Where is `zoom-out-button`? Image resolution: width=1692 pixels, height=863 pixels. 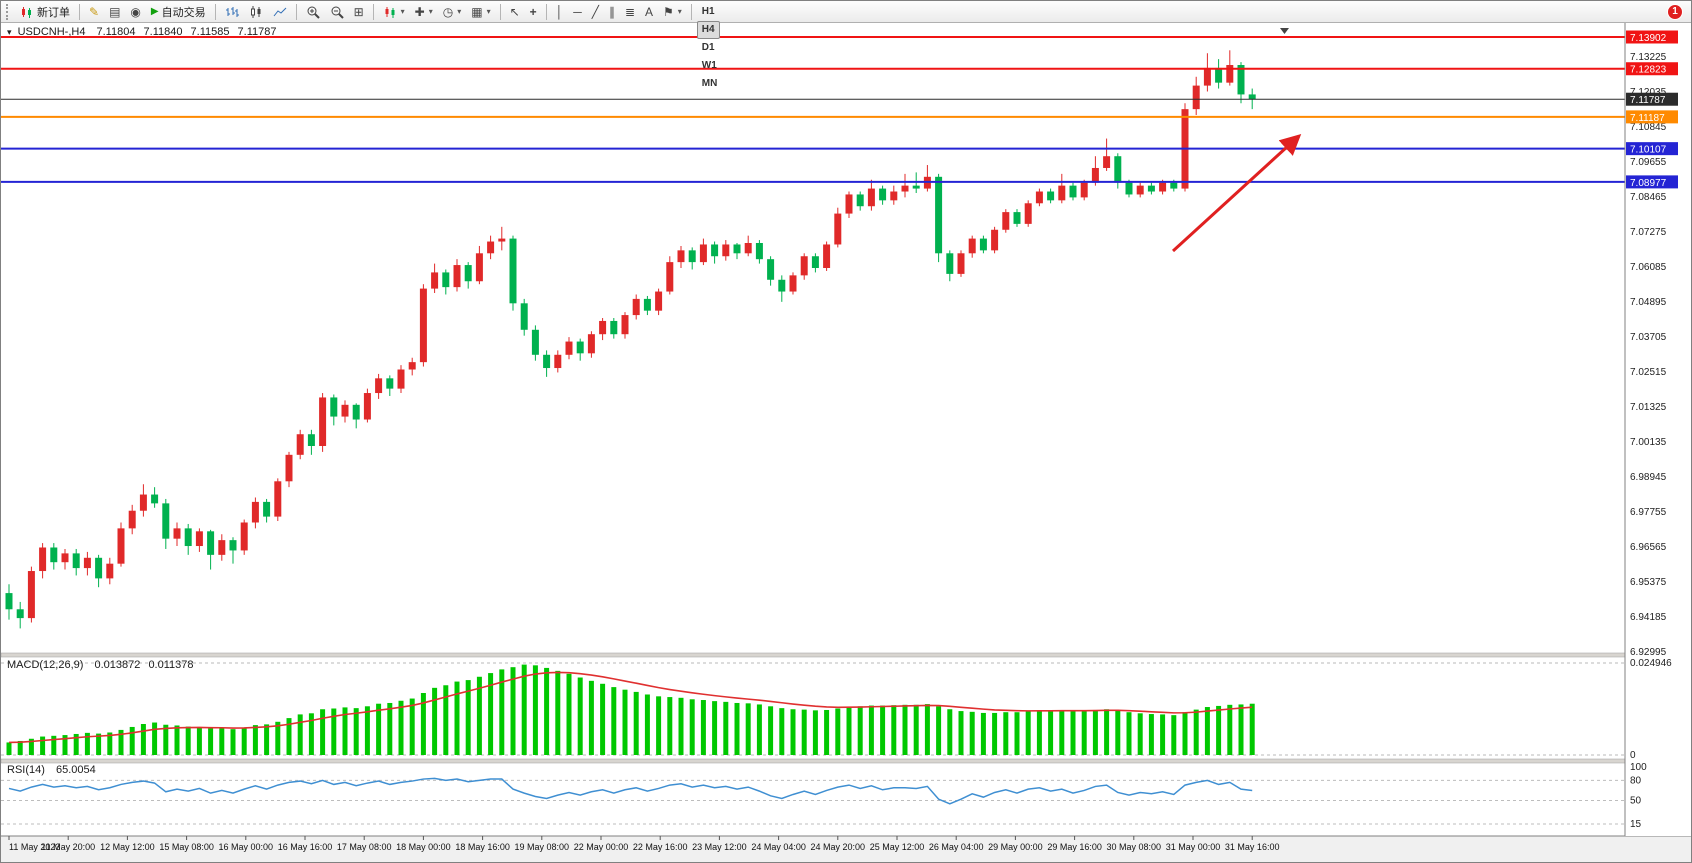 zoom-out-button is located at coordinates (337, 12).